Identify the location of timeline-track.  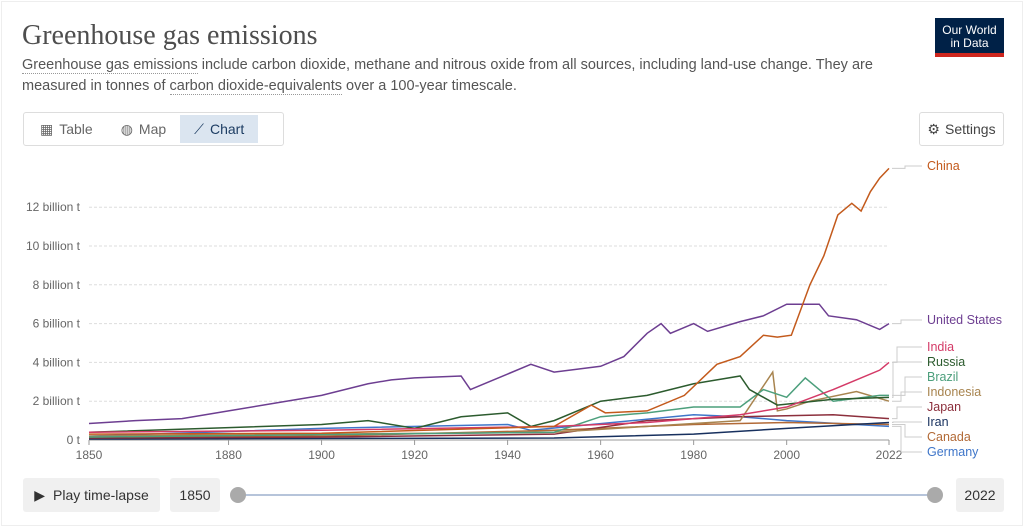
(586, 495).